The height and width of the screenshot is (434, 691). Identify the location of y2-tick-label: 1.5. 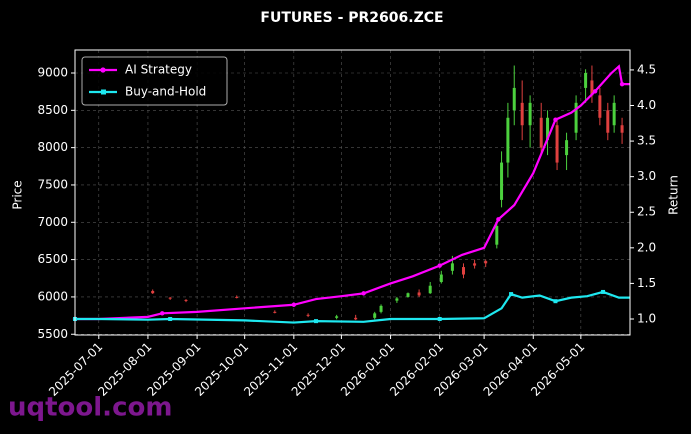
(646, 283).